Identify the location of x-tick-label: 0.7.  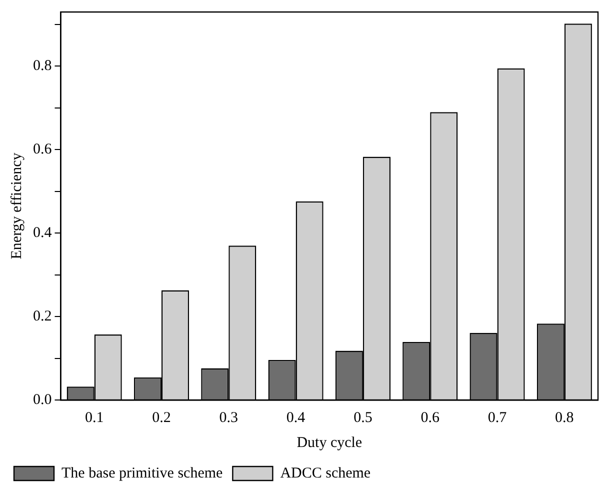
(498, 418).